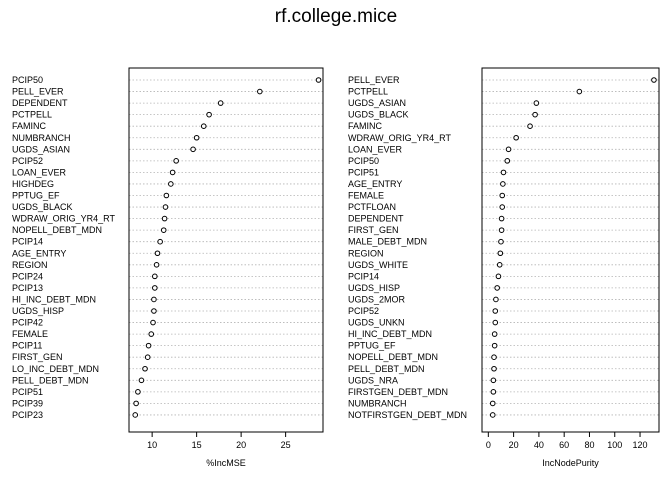 This screenshot has width=672, height=480. I want to click on variable-label: UGDS_WHITE, so click(378, 265).